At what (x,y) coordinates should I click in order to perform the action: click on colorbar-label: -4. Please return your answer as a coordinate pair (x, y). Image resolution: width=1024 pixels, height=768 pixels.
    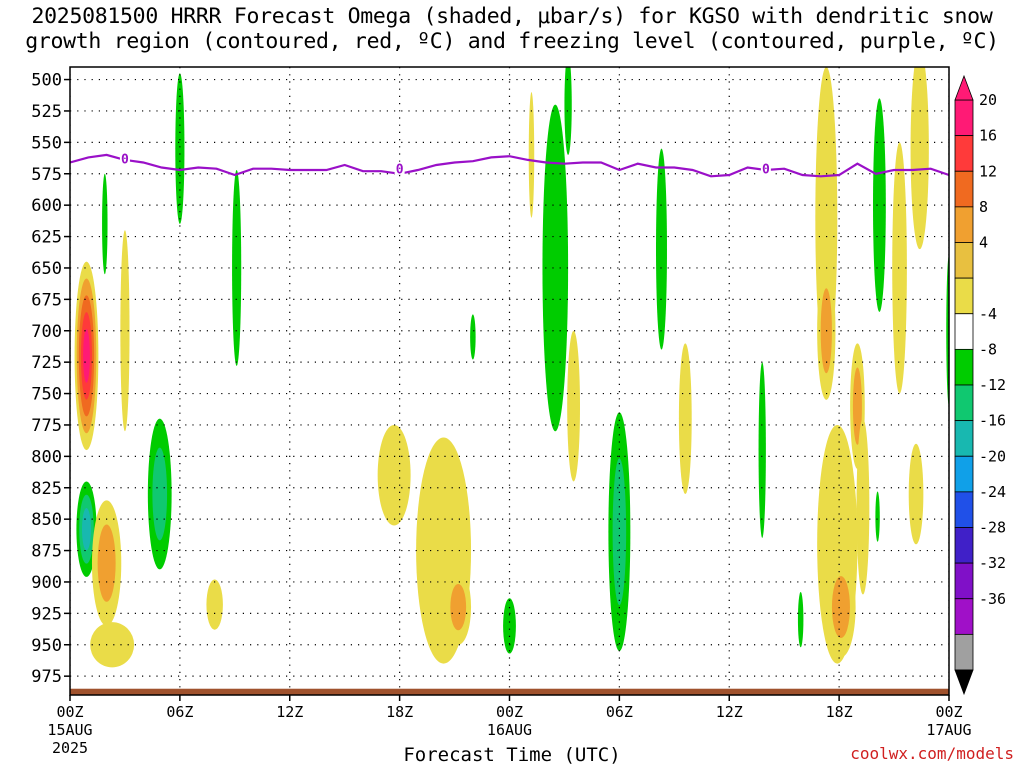
    Looking at the image, I should click on (988, 314).